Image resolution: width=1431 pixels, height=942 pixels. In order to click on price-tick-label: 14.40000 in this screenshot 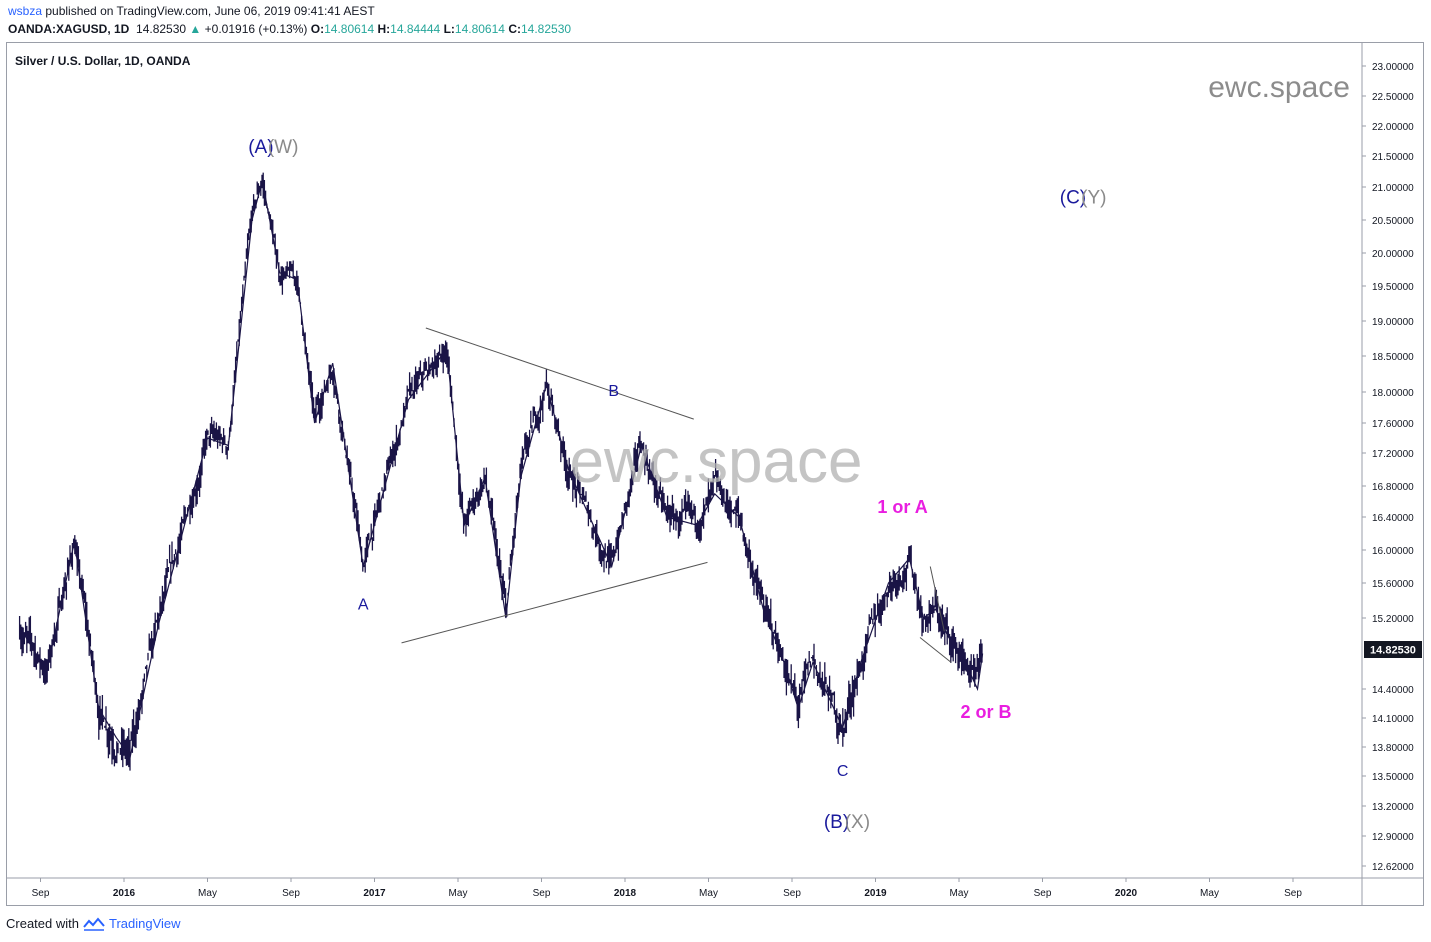, I will do `click(1393, 690)`.